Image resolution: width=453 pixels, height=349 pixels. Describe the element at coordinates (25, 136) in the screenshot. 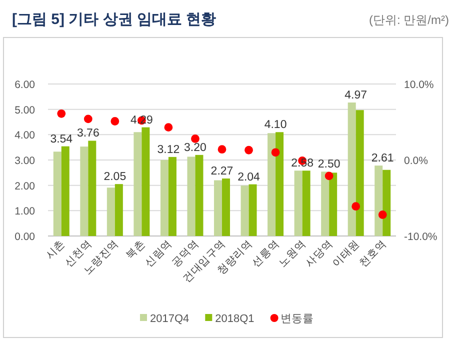

I see `y-tick-label: 4.00` at that location.